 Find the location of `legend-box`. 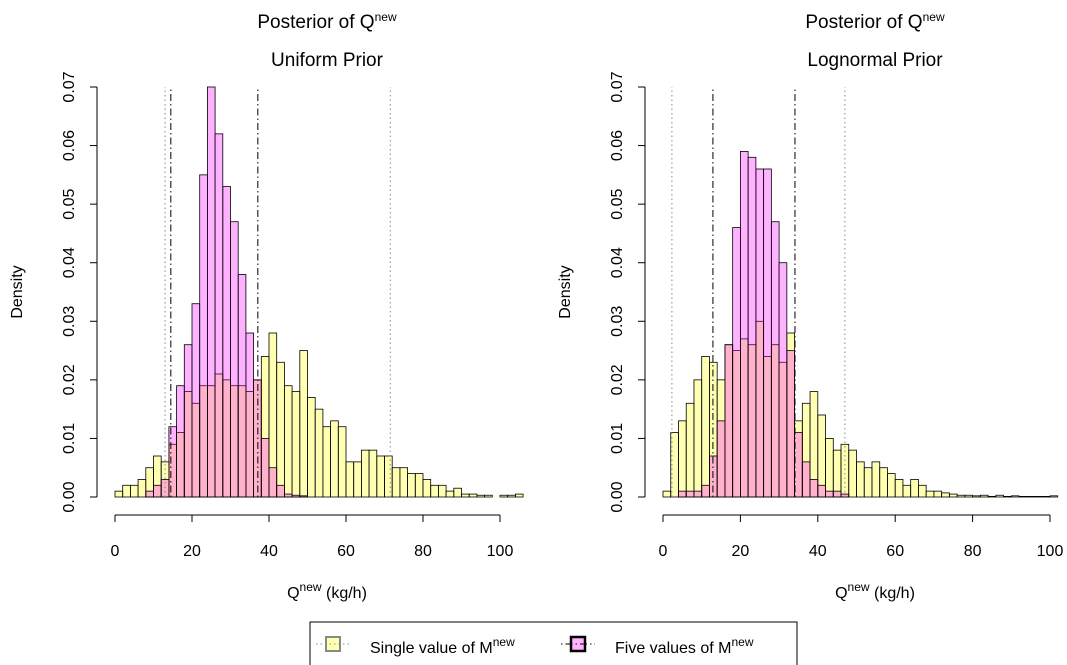

legend-box is located at coordinates (553, 643).